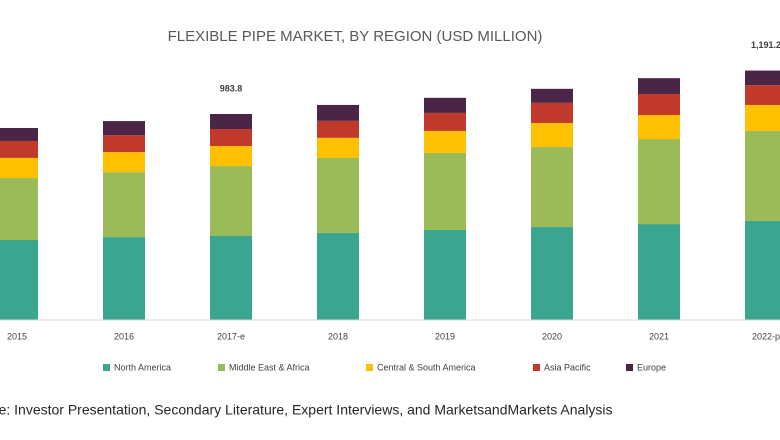 The width and height of the screenshot is (780, 440). What do you see at coordinates (659, 336) in the screenshot?
I see `x-tick-label: 2021` at bounding box center [659, 336].